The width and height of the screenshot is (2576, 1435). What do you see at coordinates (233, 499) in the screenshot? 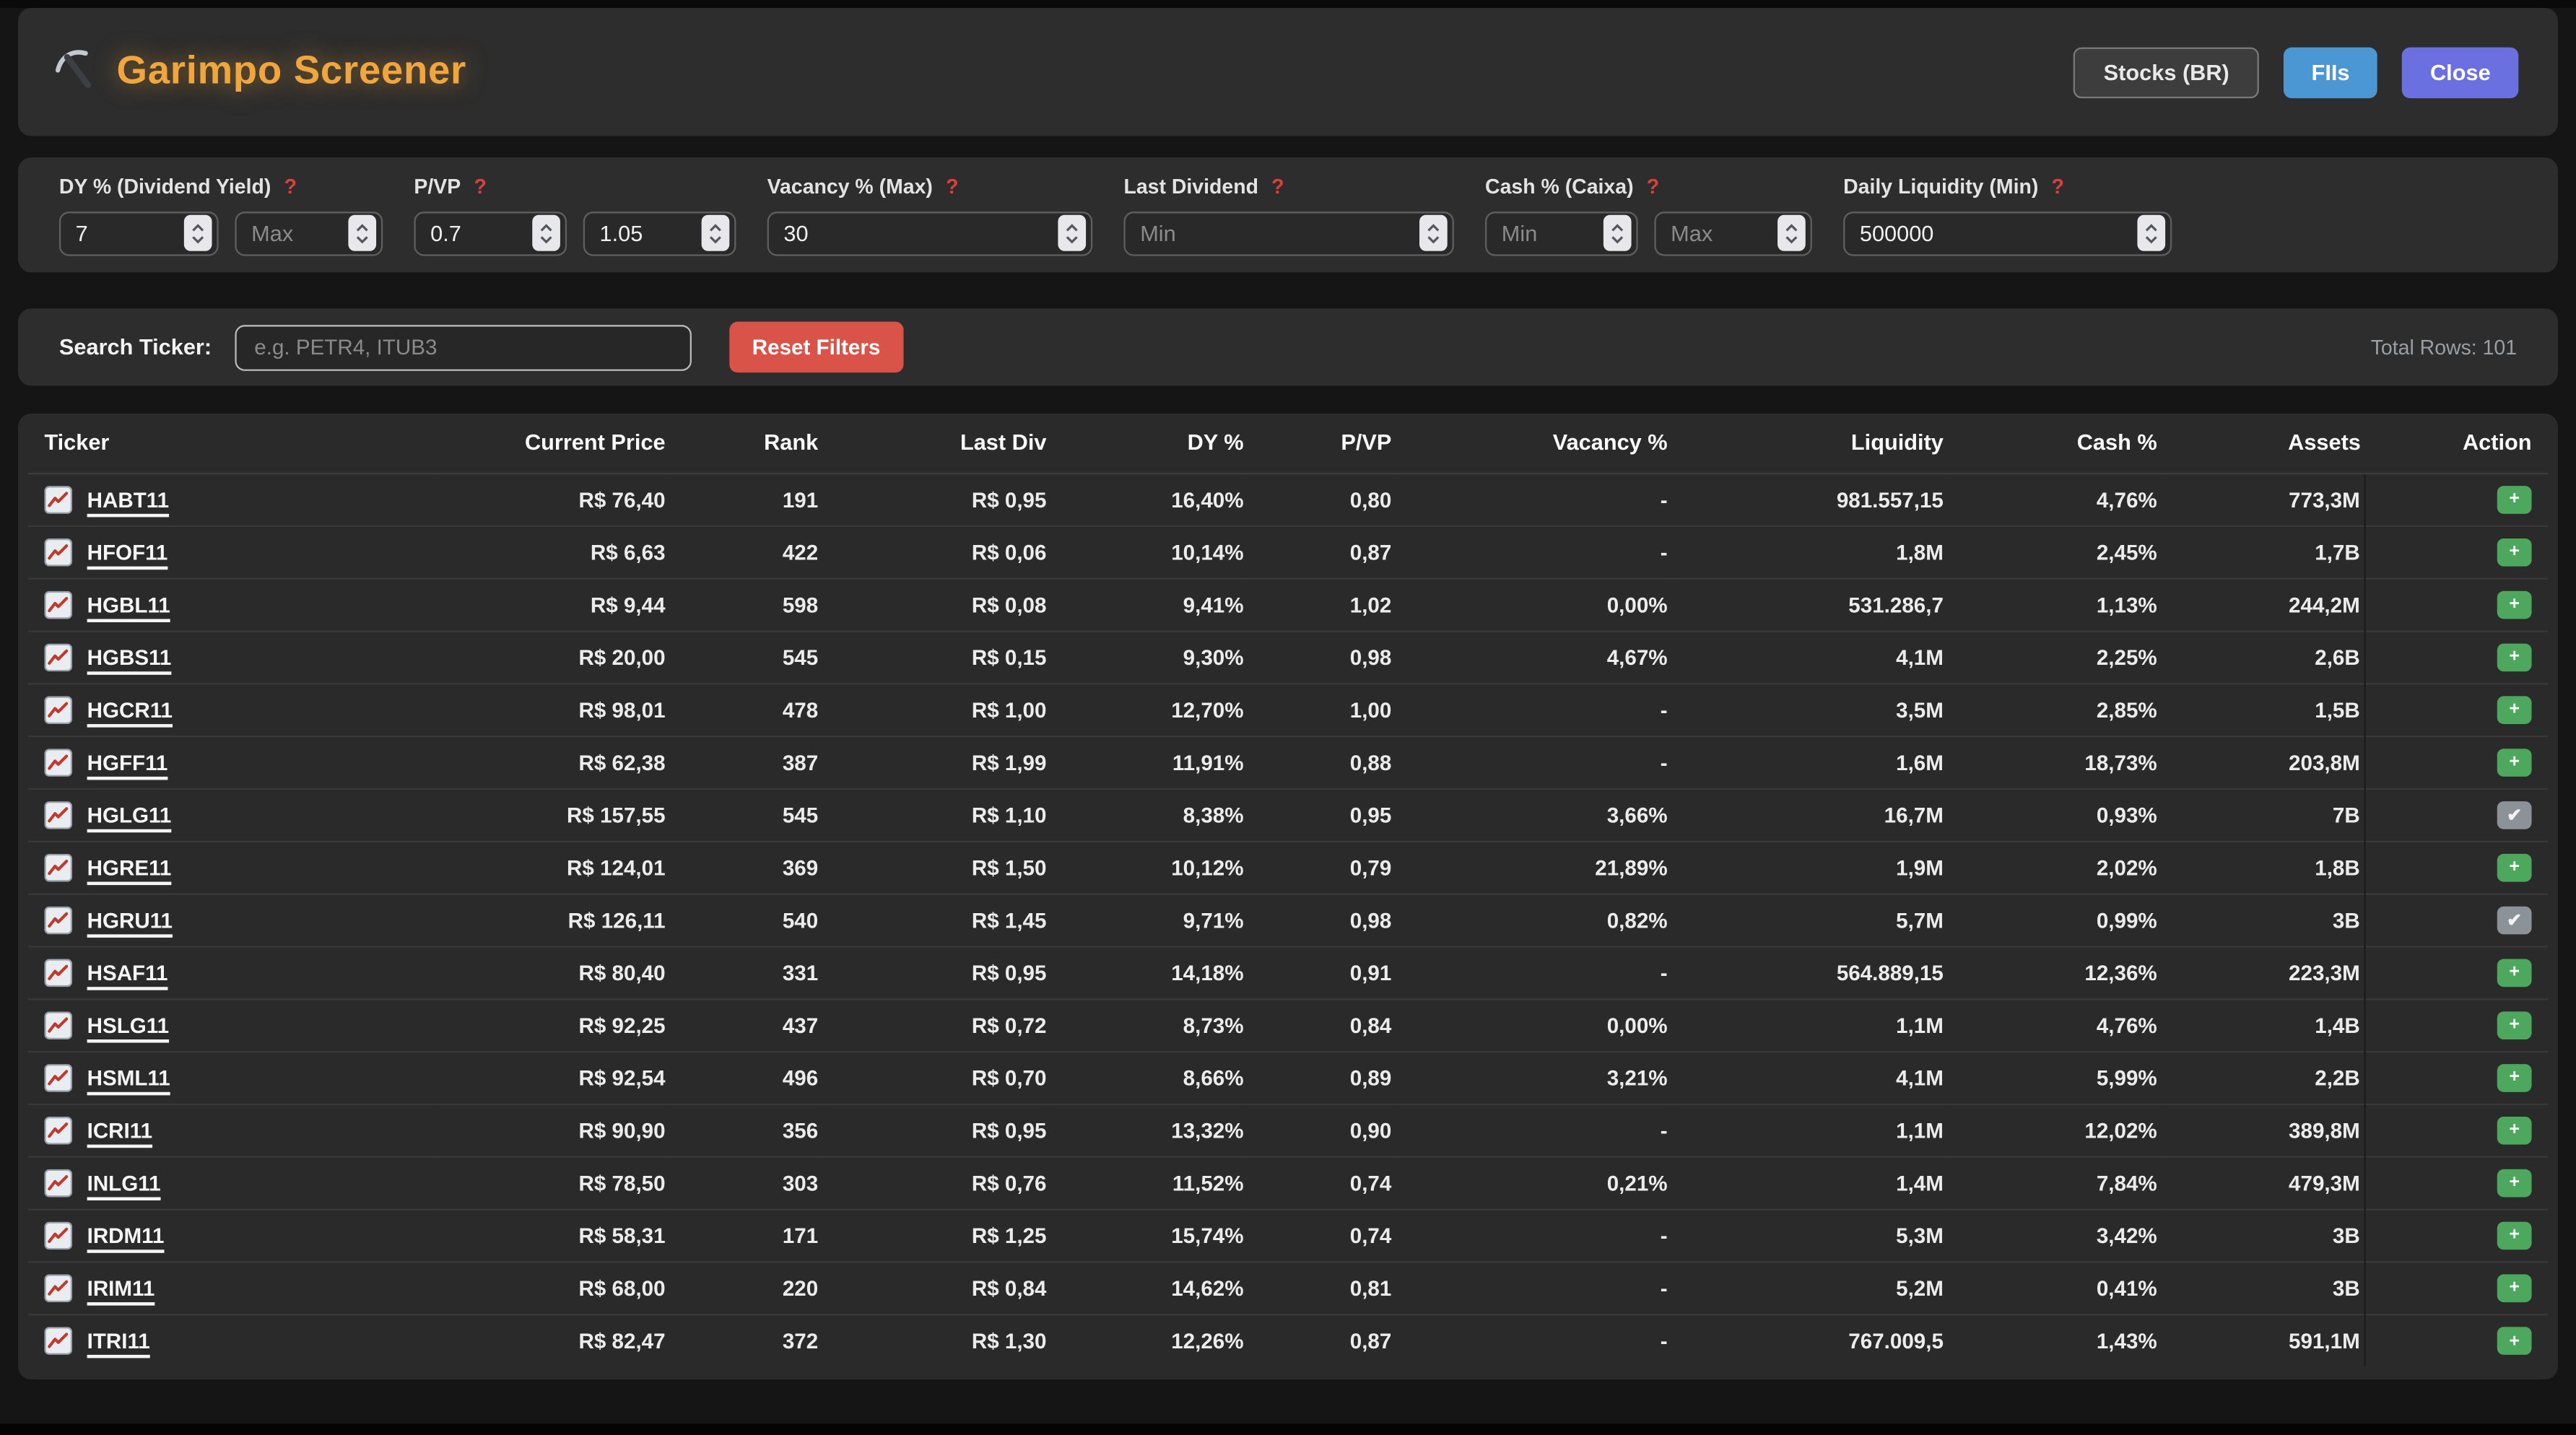
I see `cell-ticker: HABT11` at bounding box center [233, 499].